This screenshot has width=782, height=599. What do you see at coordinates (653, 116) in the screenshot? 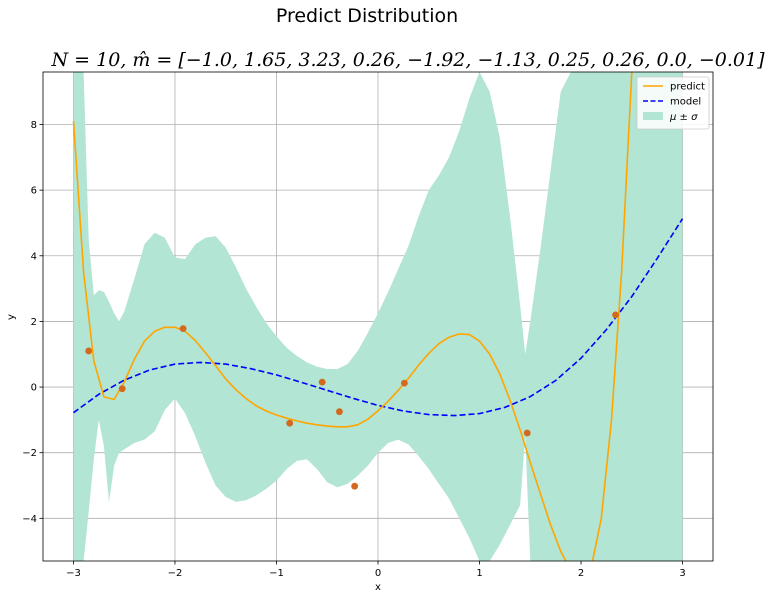
I see `legend-swatch-band` at bounding box center [653, 116].